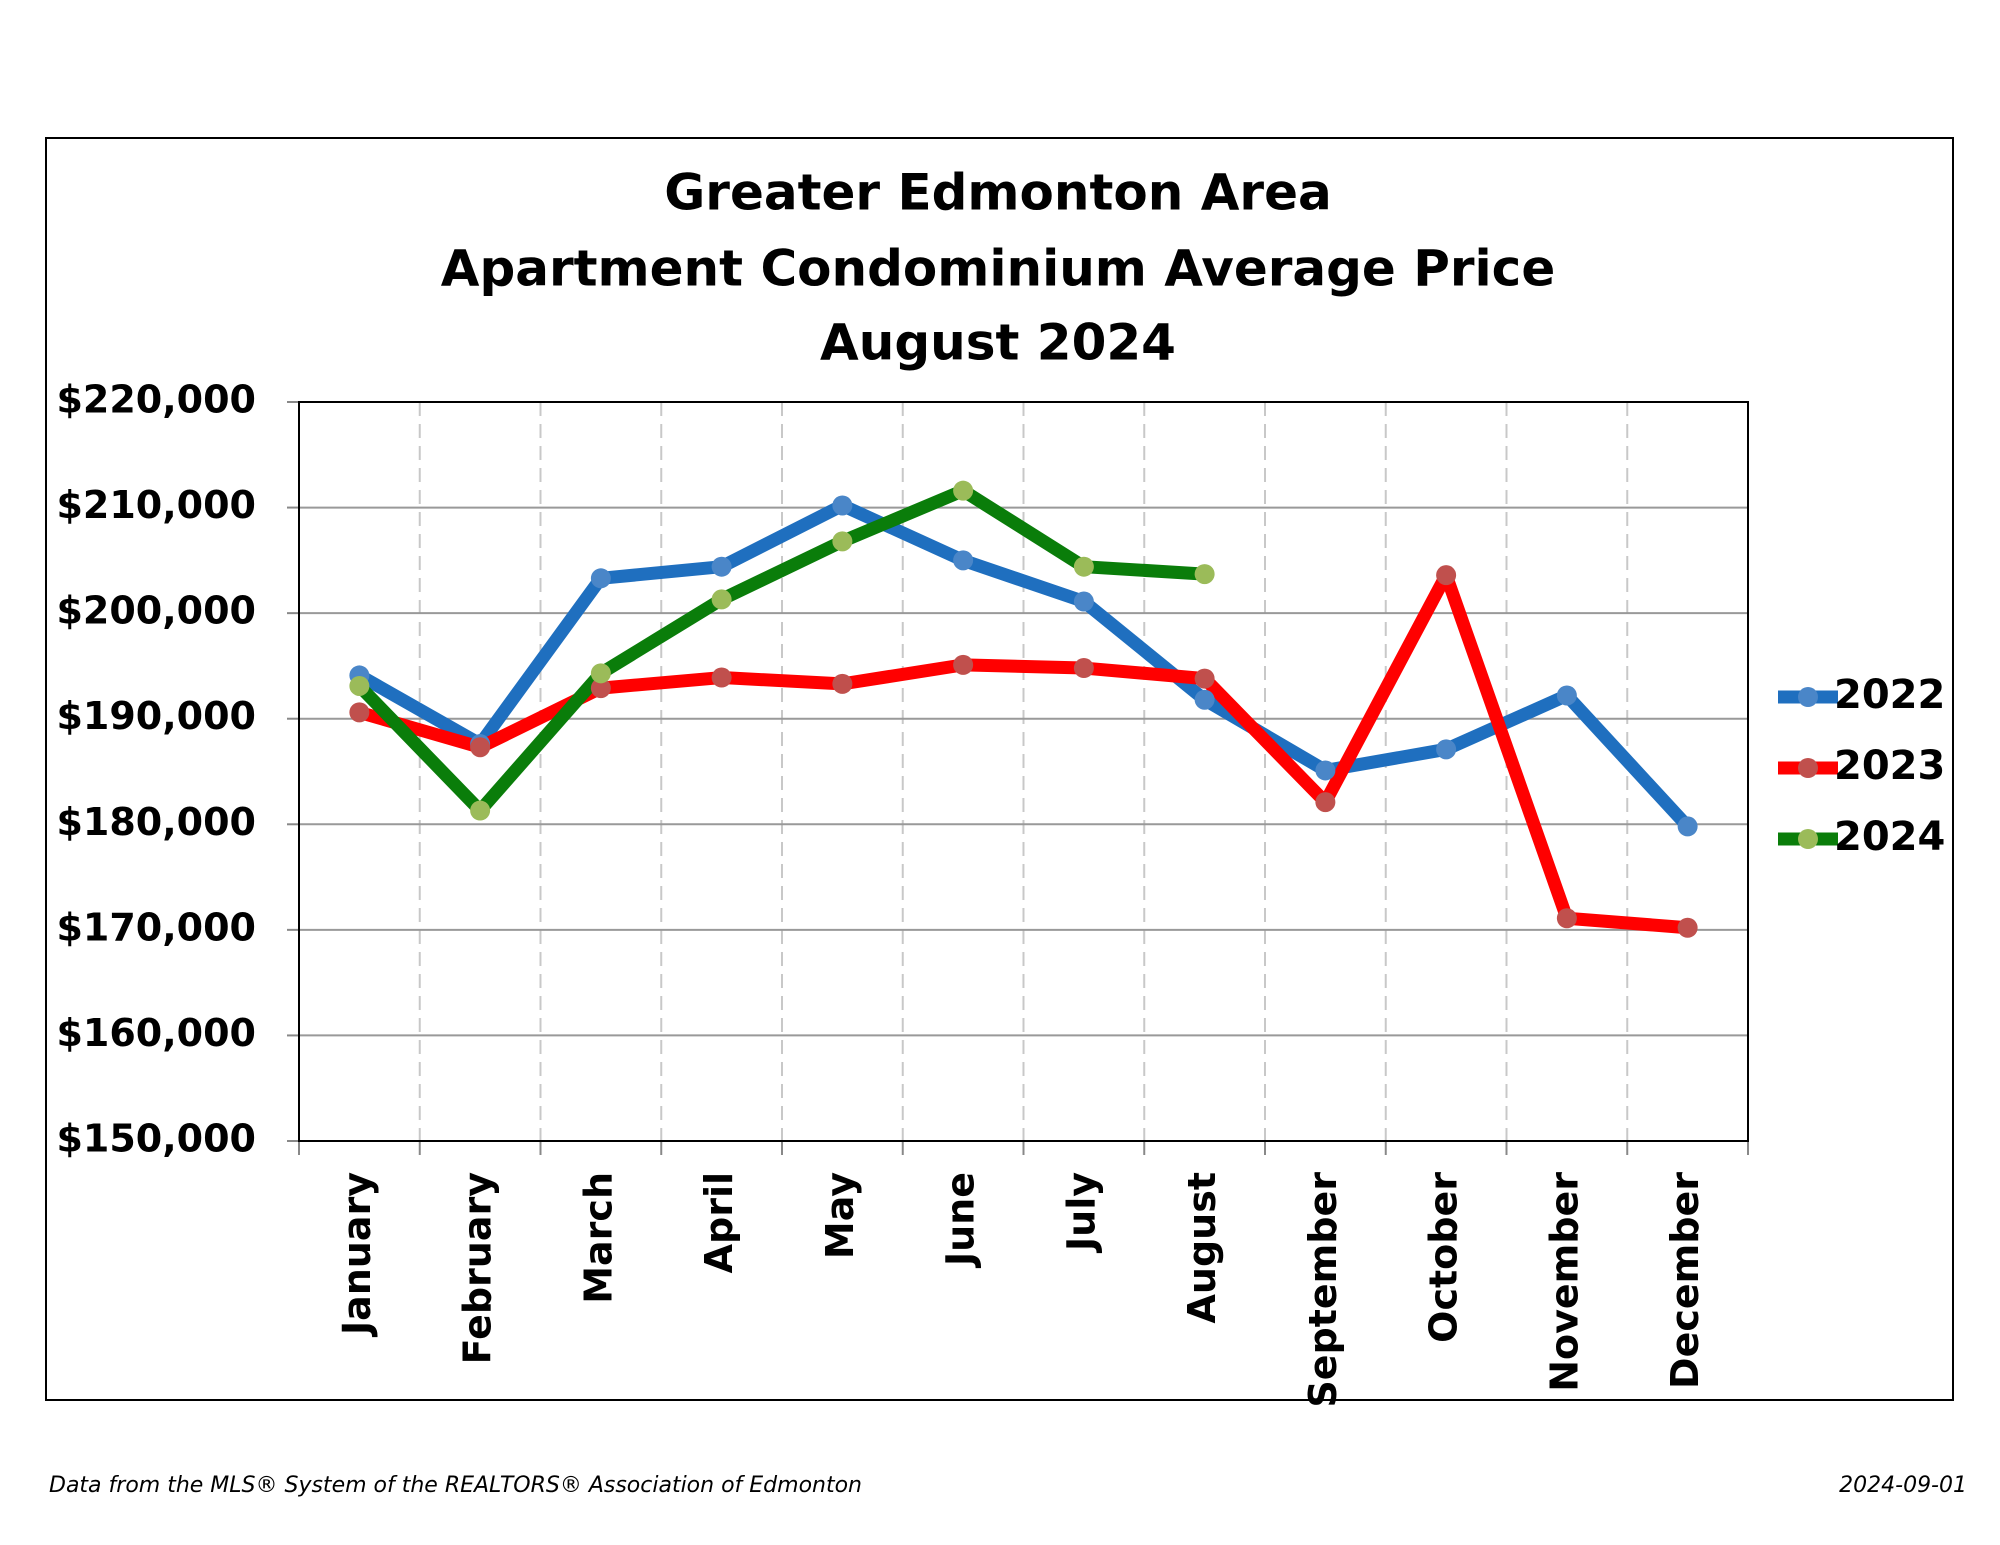 The image size is (2000, 1545). What do you see at coordinates (156, 400) in the screenshot?
I see `y-tick-label: $220,000` at bounding box center [156, 400].